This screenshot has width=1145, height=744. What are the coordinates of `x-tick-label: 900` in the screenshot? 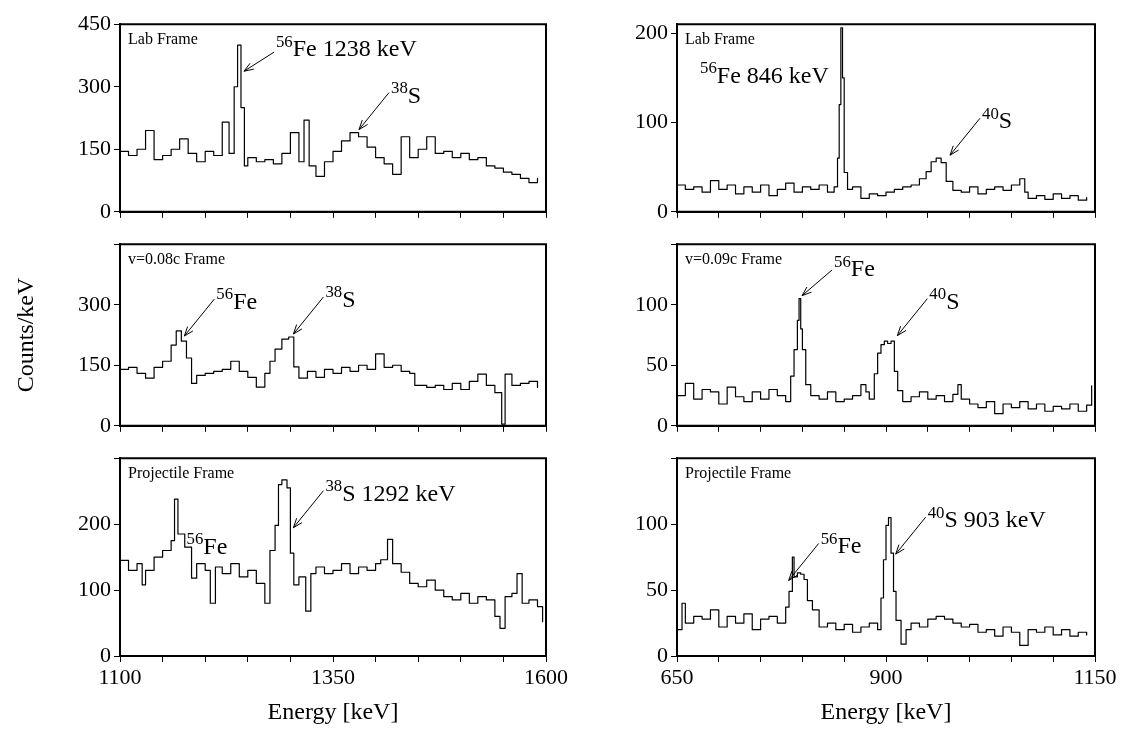 It's located at (886, 676).